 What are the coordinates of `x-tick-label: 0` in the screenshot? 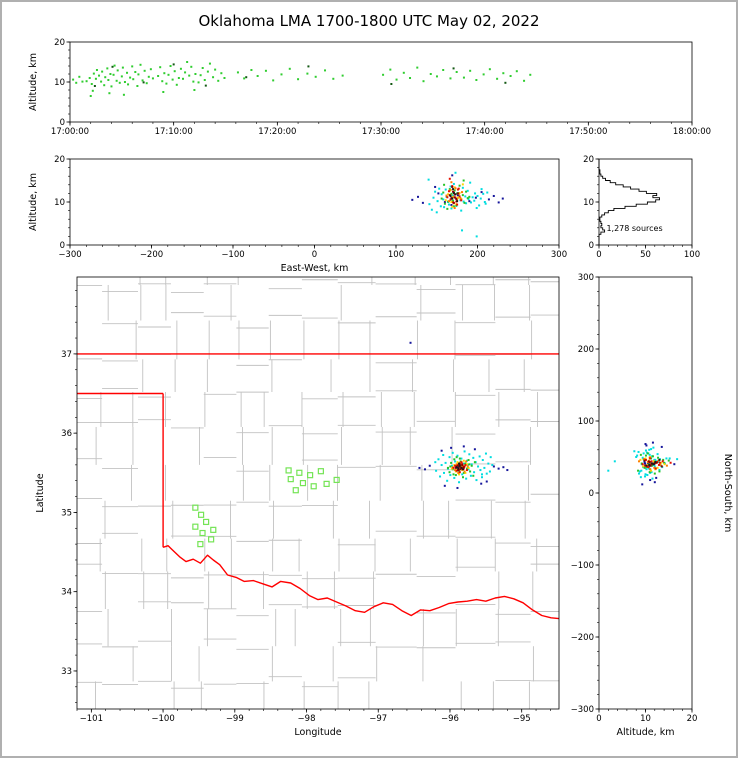 It's located at (598, 255).